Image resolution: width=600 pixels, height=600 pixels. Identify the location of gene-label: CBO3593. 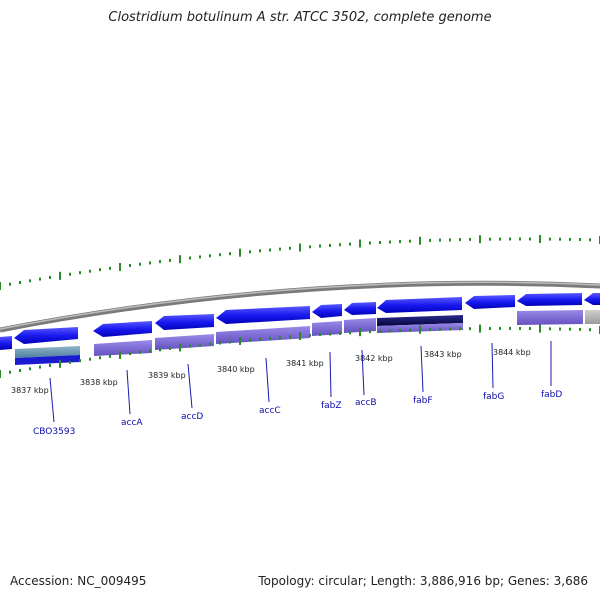
(54, 432).